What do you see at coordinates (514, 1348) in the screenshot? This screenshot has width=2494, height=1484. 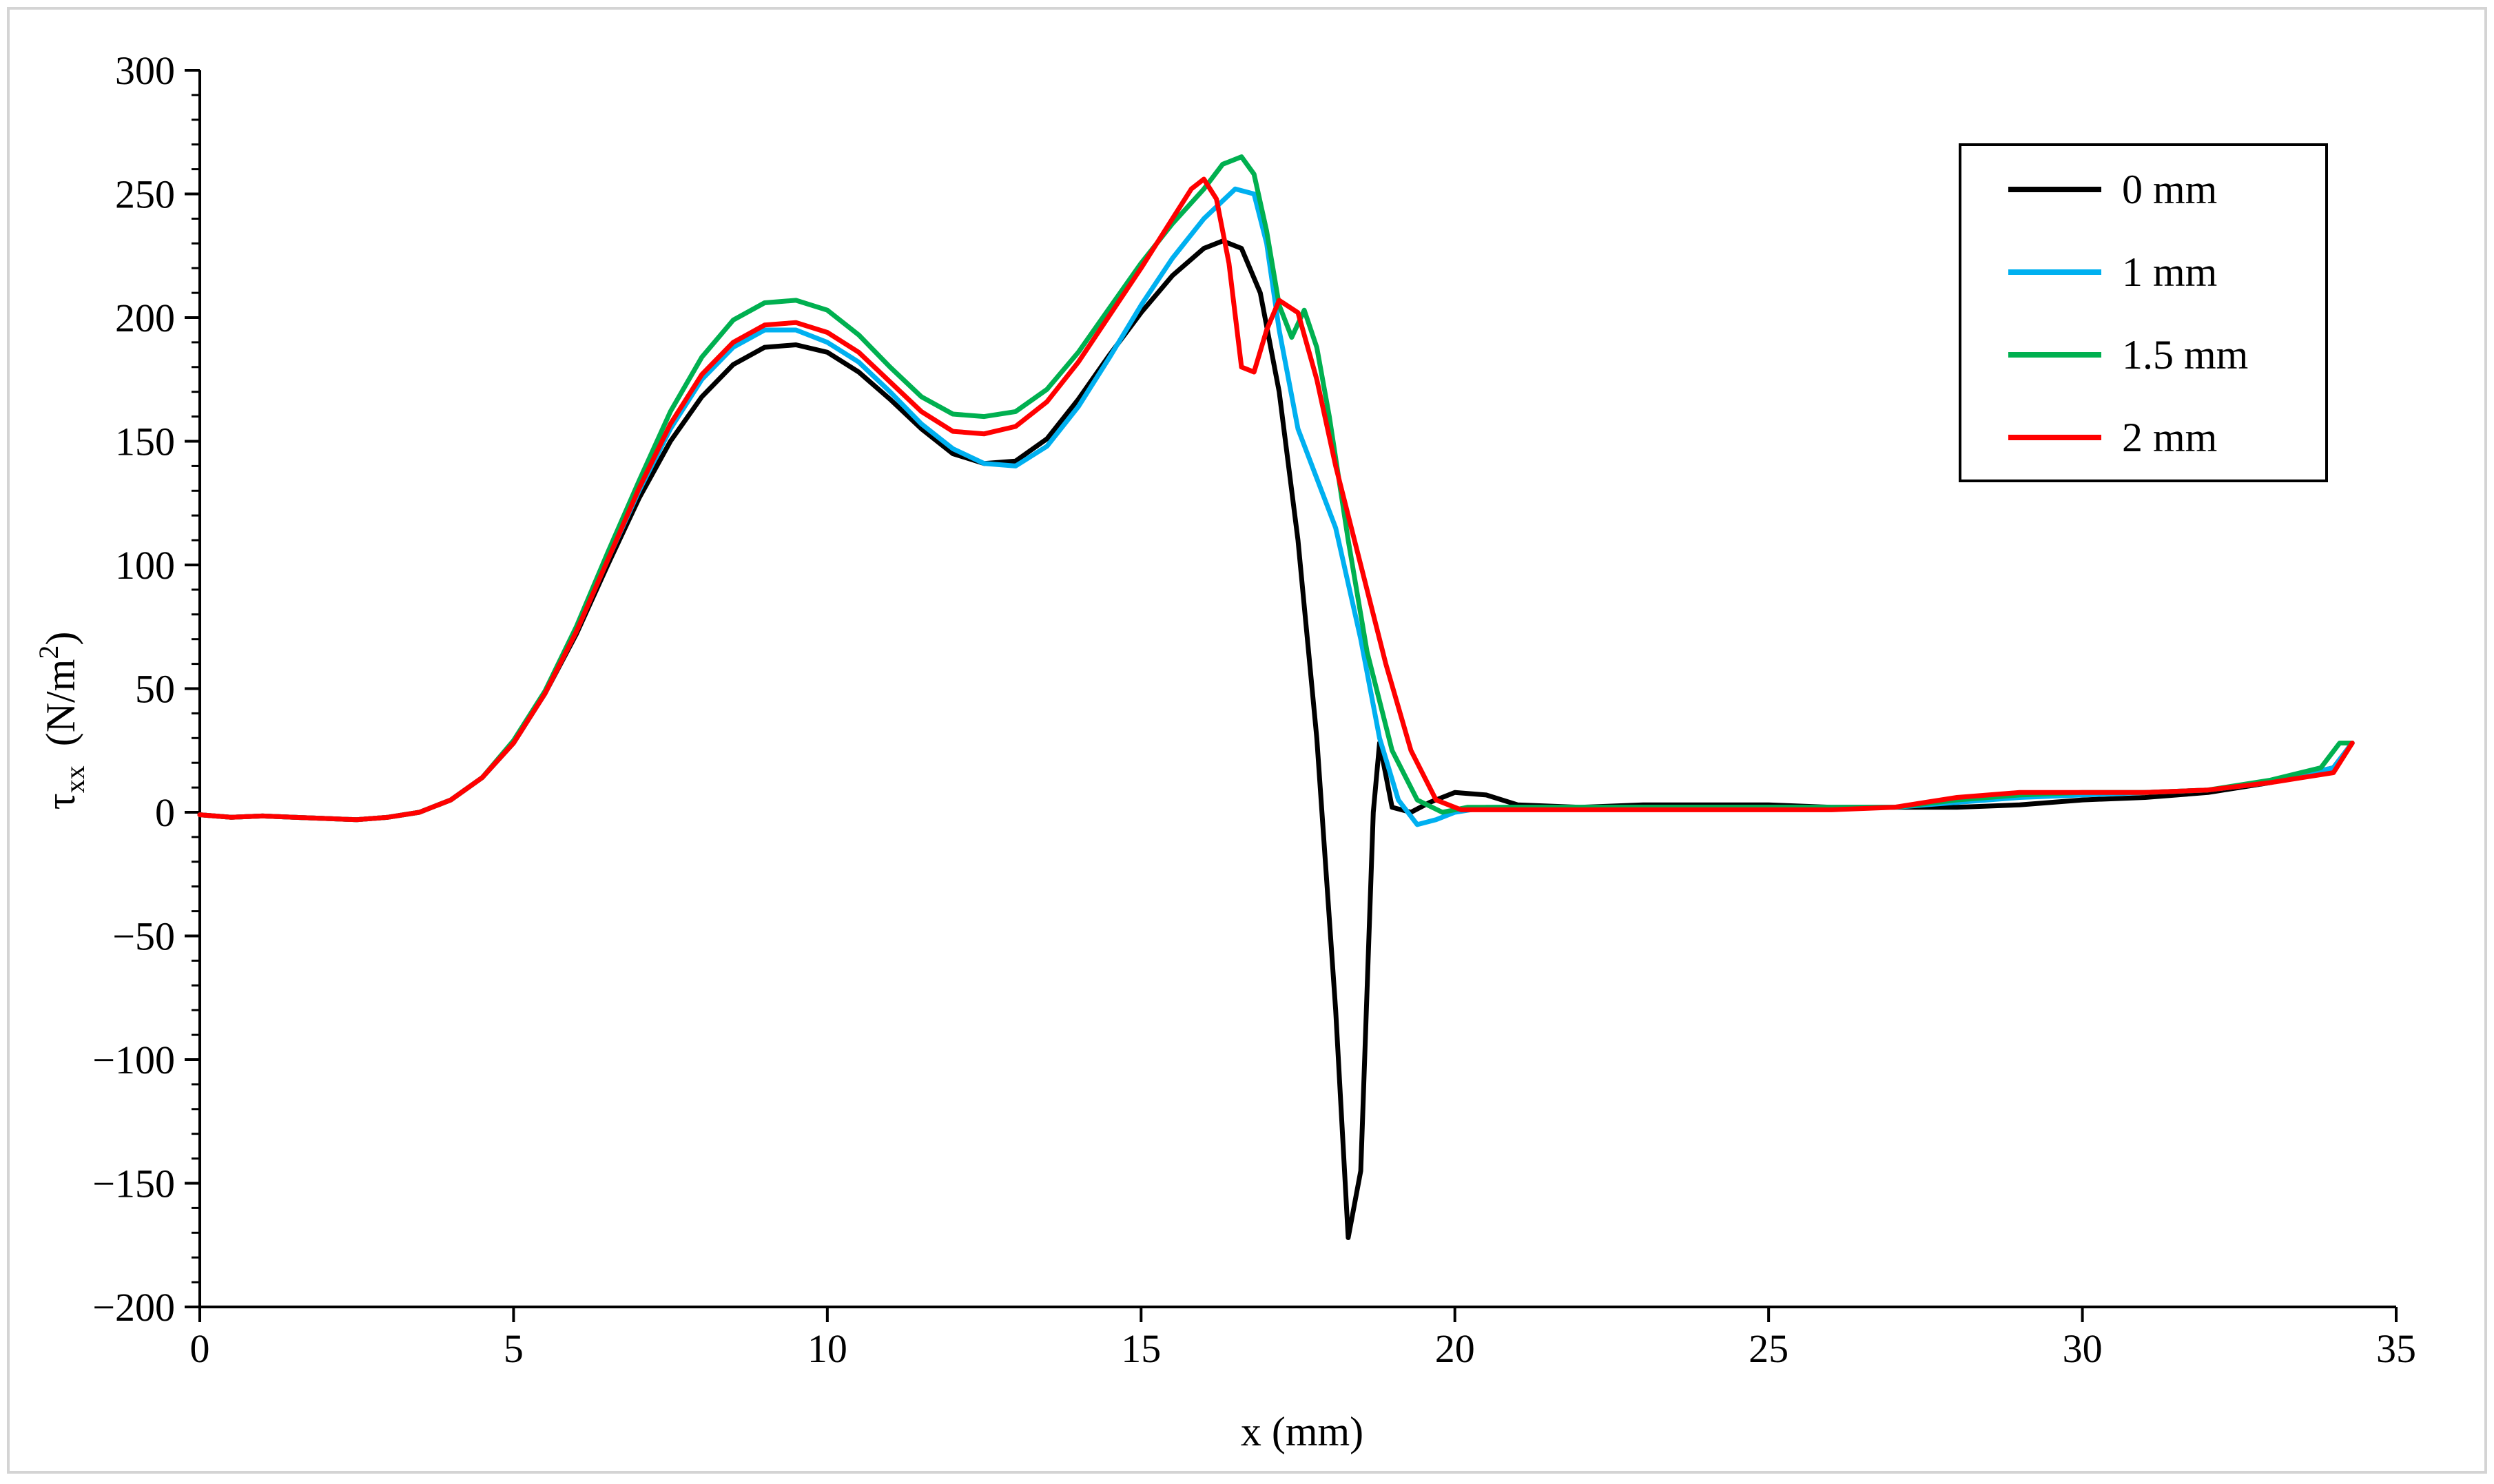 I see `x-tick-label: 5` at bounding box center [514, 1348].